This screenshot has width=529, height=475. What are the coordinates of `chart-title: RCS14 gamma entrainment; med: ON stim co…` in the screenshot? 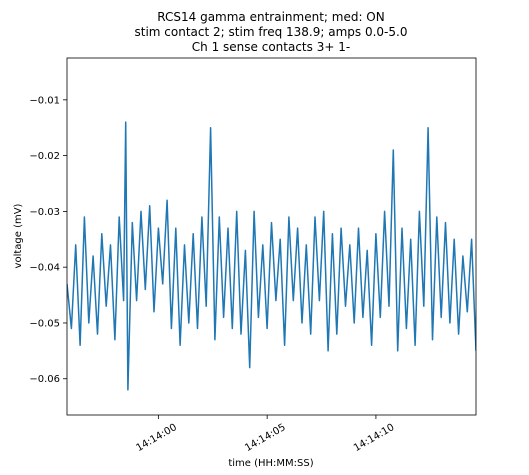 It's located at (271, 32).